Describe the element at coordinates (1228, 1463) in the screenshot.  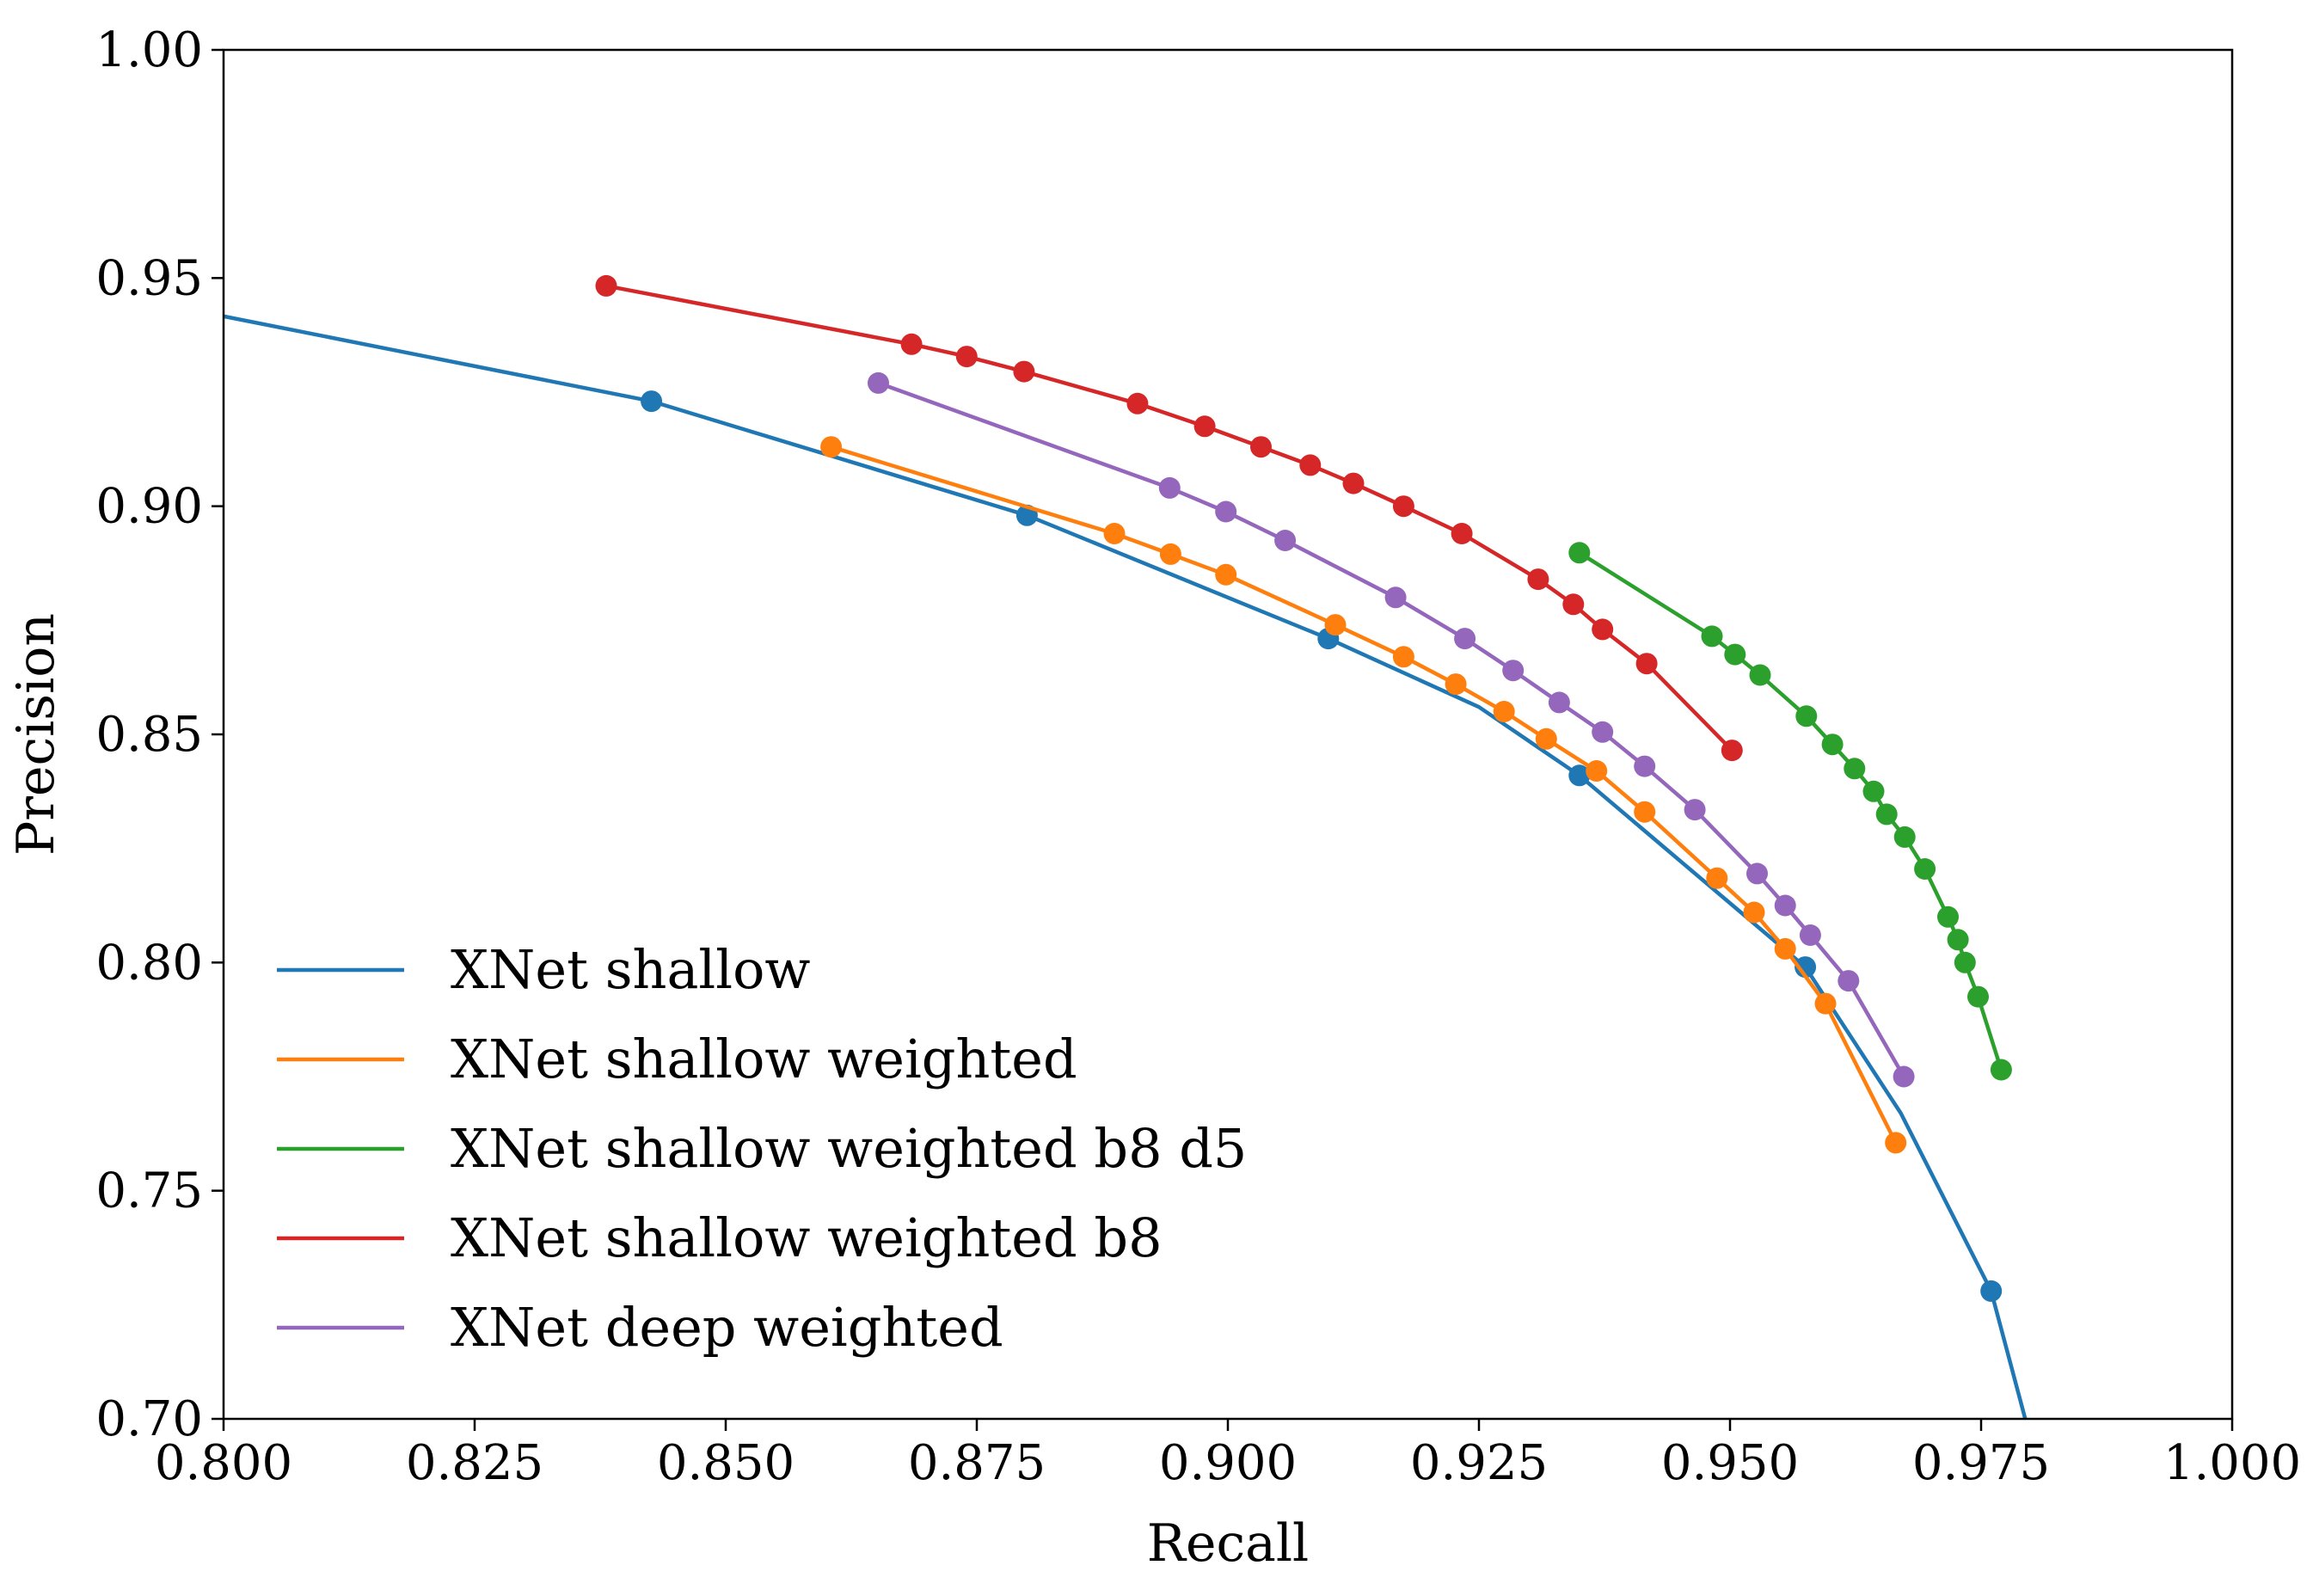
I see `x-tick-label: 0.900` at that location.